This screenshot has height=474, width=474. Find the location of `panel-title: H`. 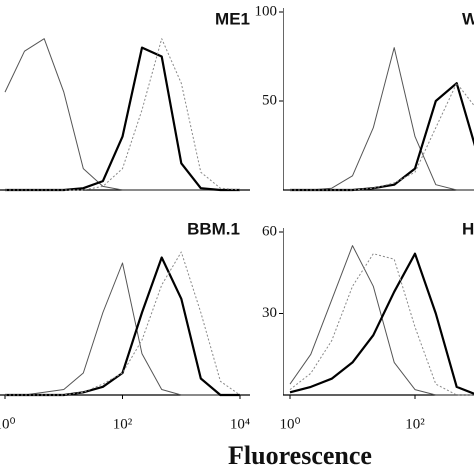

panel-title: H is located at coordinates (468, 228).